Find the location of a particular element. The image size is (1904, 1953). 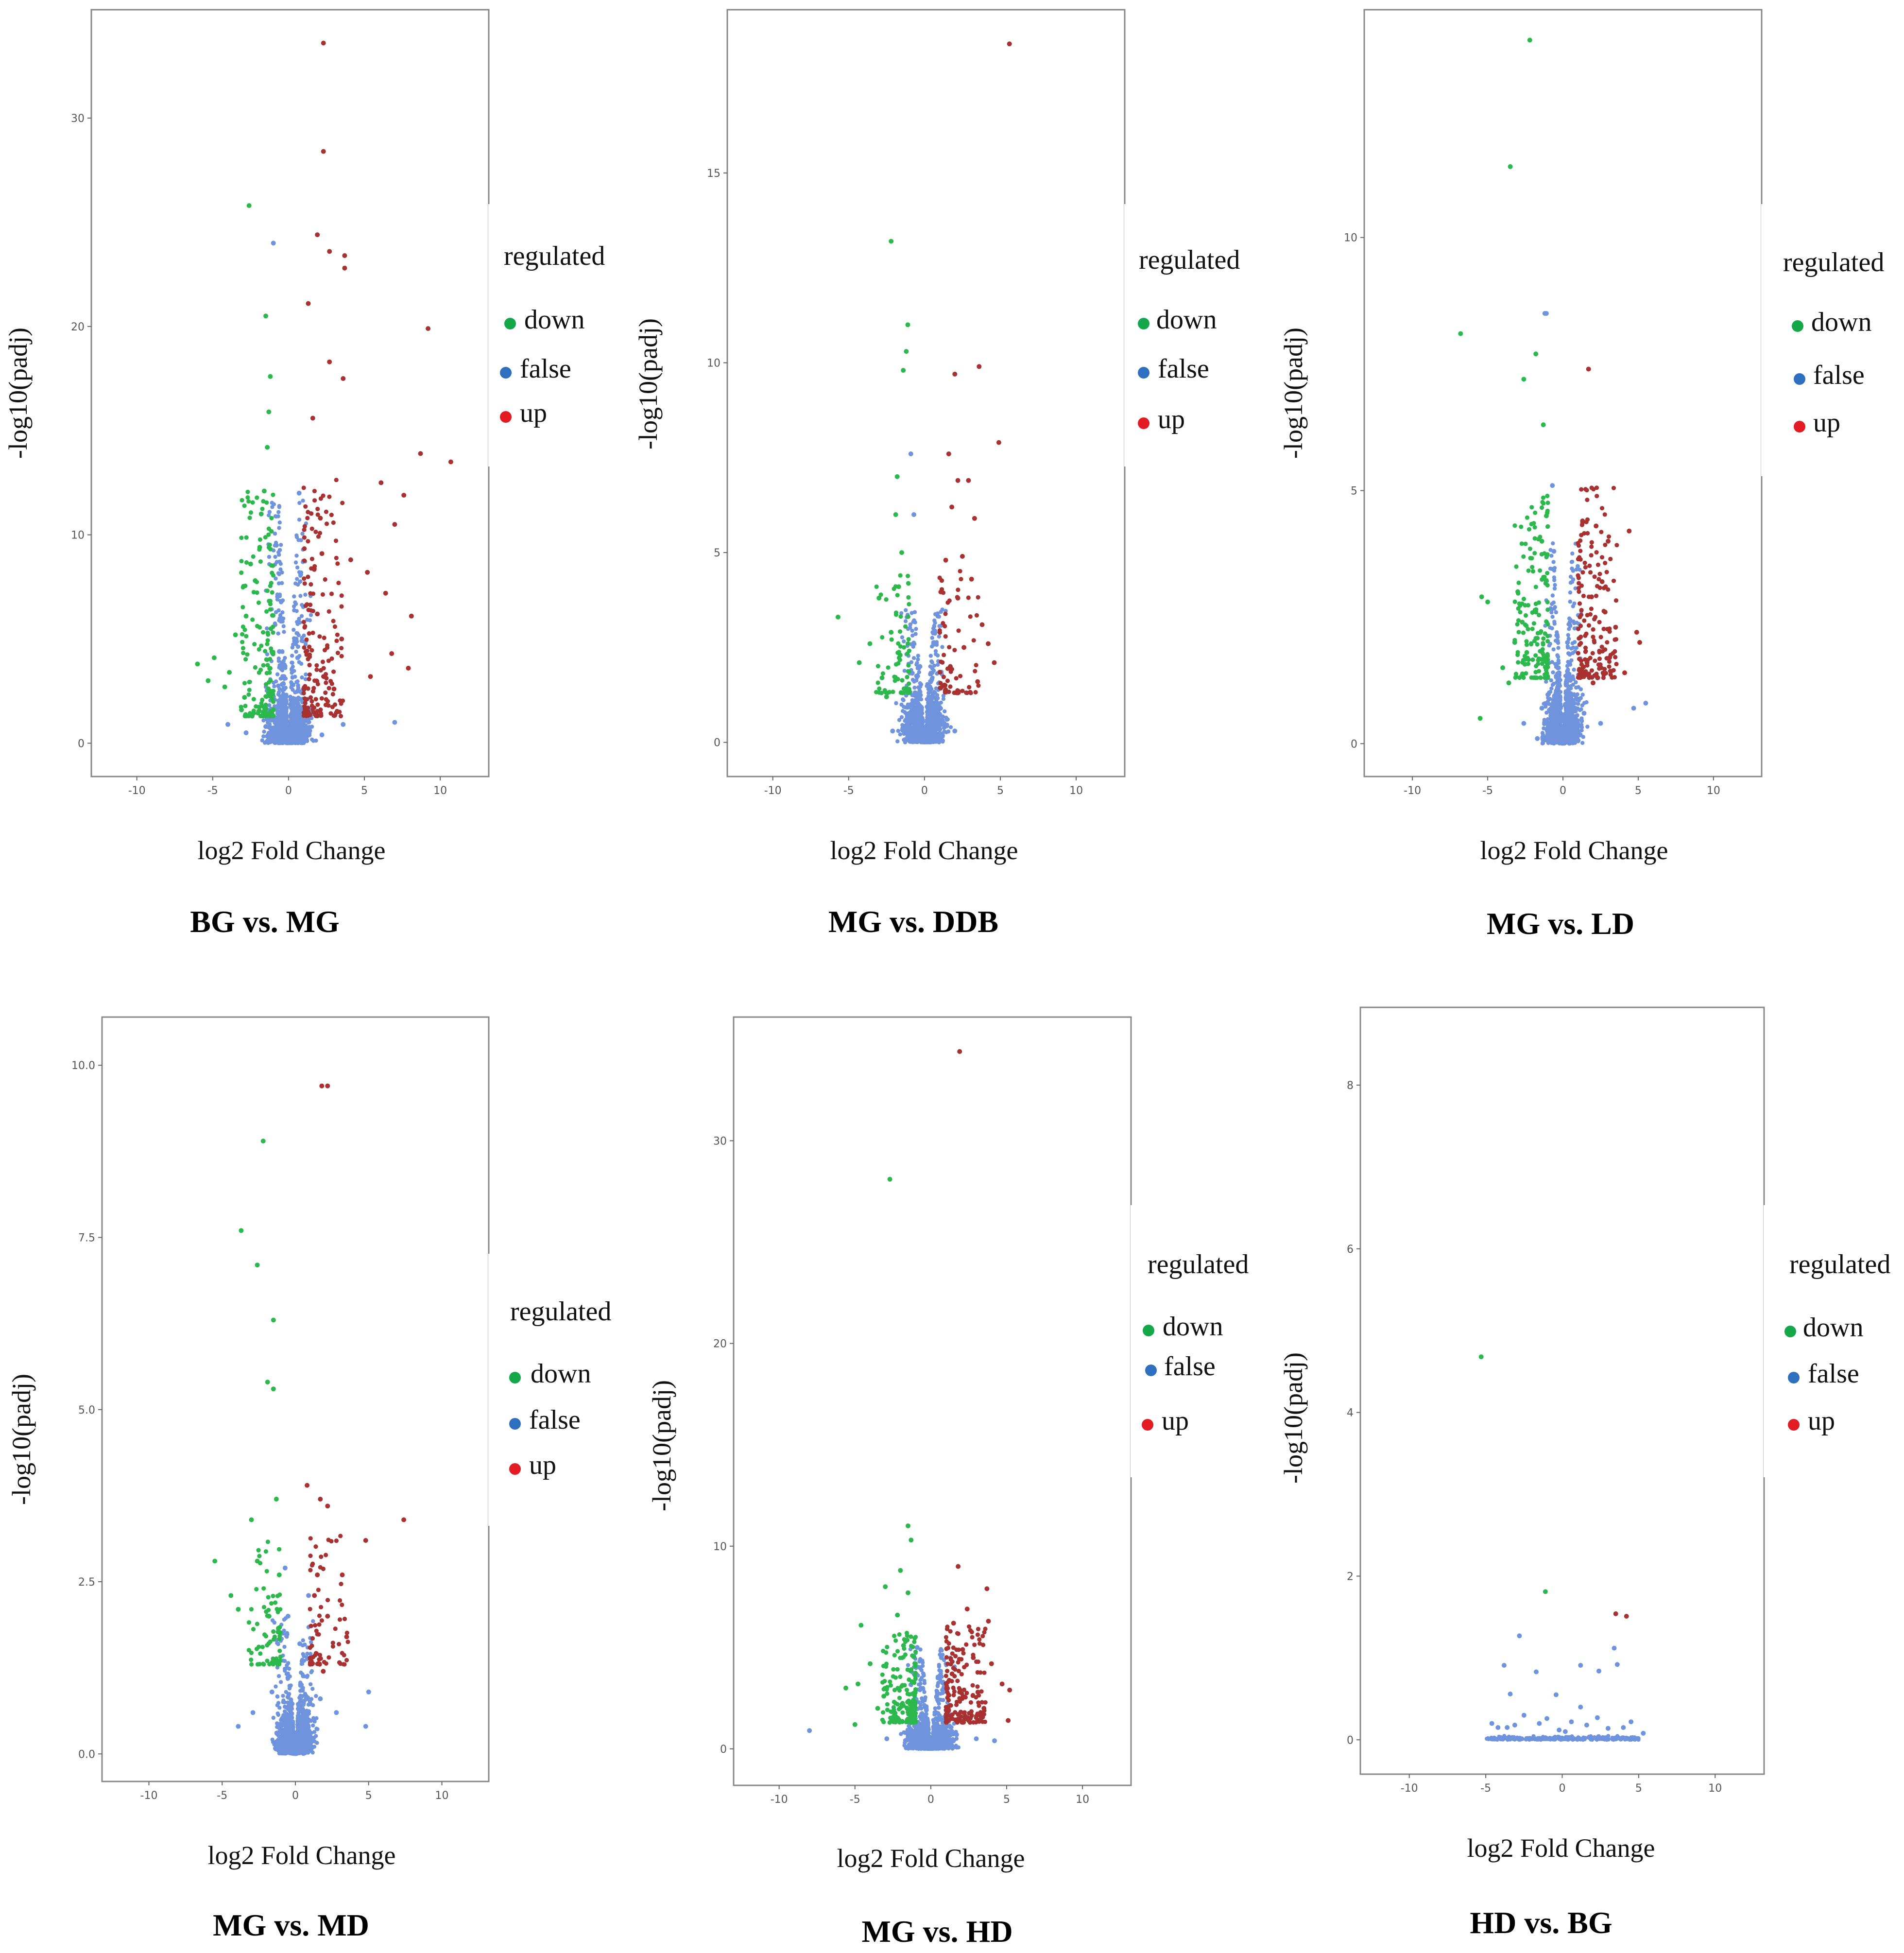

x-tick-label: 10 is located at coordinates (1714, 791).